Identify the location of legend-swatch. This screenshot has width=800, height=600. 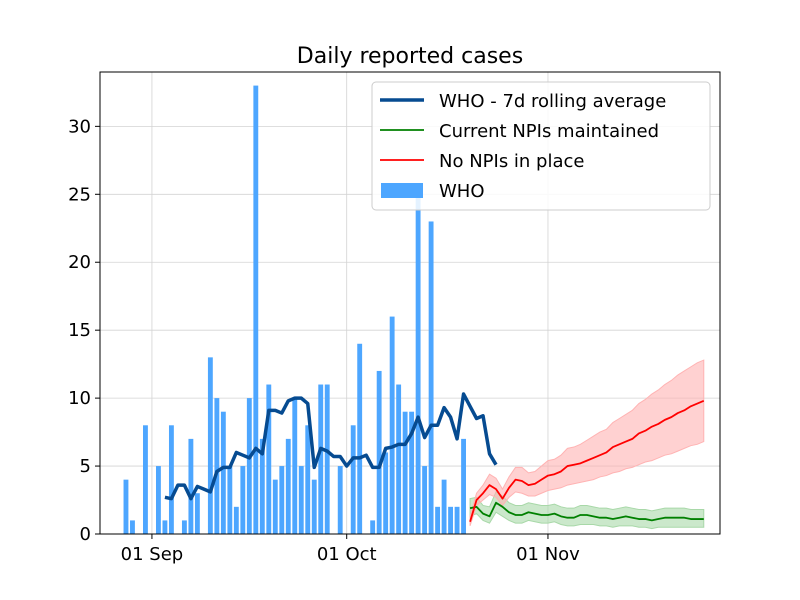
(402, 190).